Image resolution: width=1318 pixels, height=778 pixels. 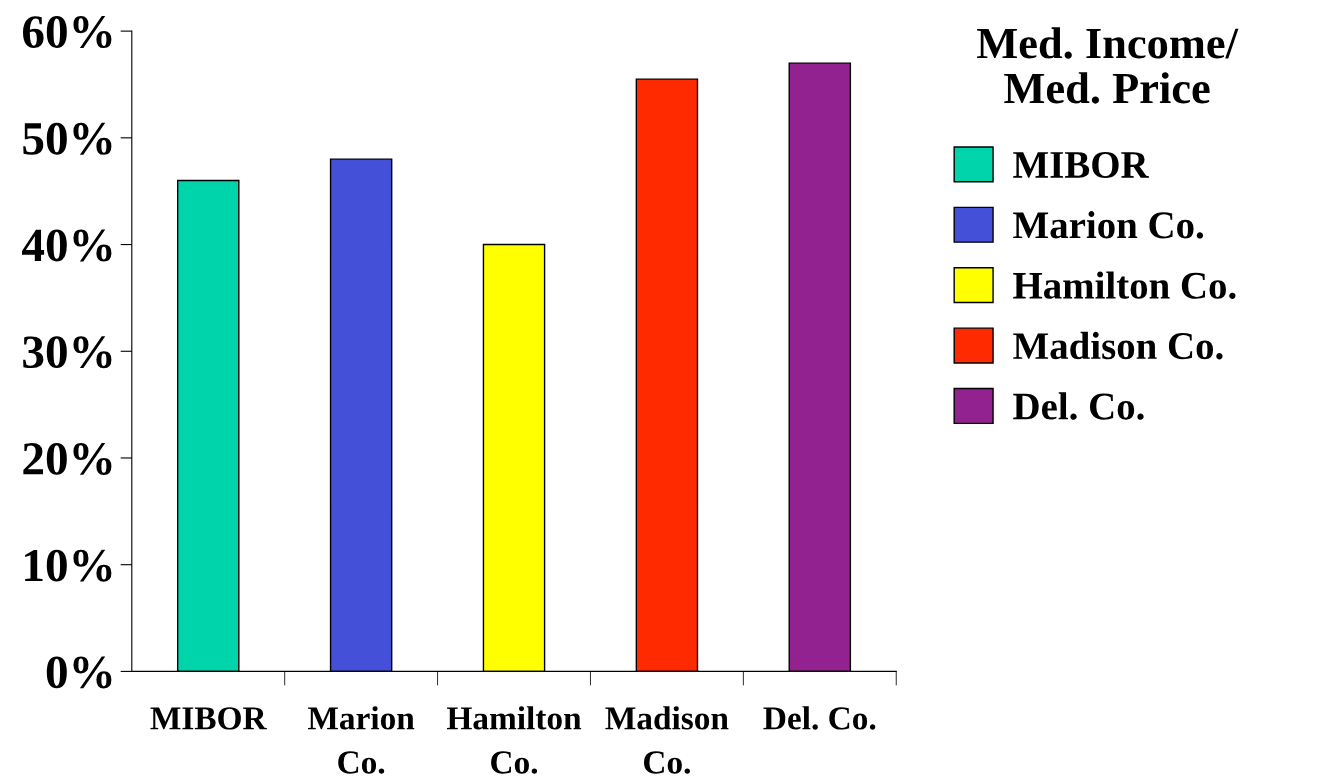 What do you see at coordinates (79, 672) in the screenshot?
I see `y-tick-label: 0%` at bounding box center [79, 672].